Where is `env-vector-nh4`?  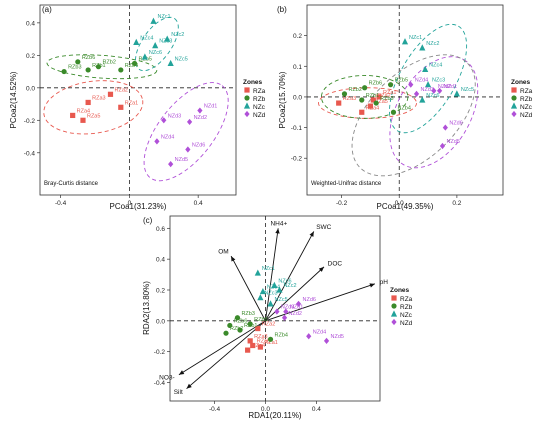 env-vector-nh4 is located at coordinates (272, 274).